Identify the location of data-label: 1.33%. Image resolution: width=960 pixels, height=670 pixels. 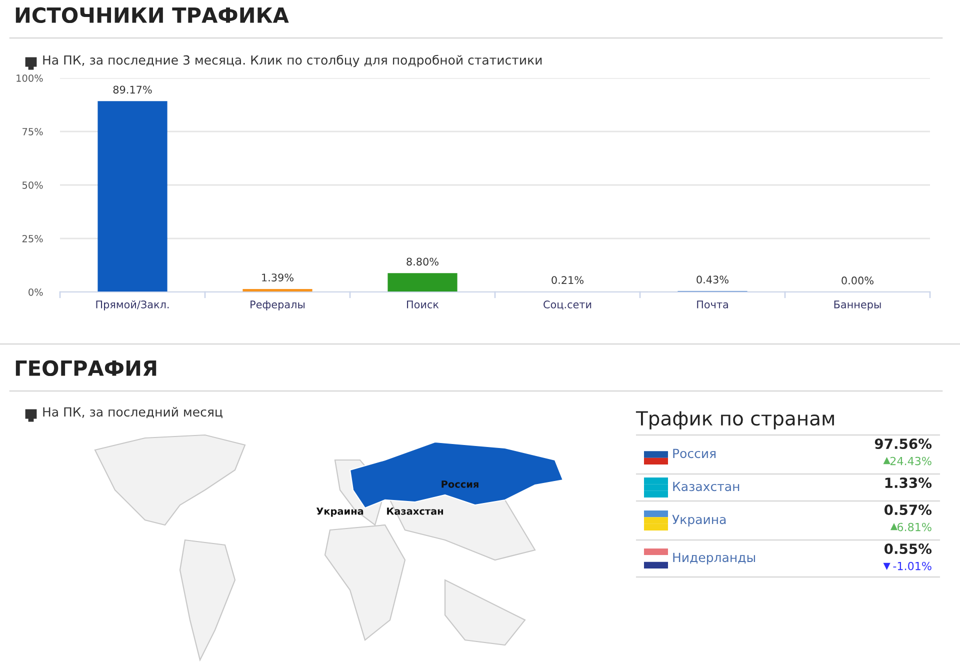
(908, 483).